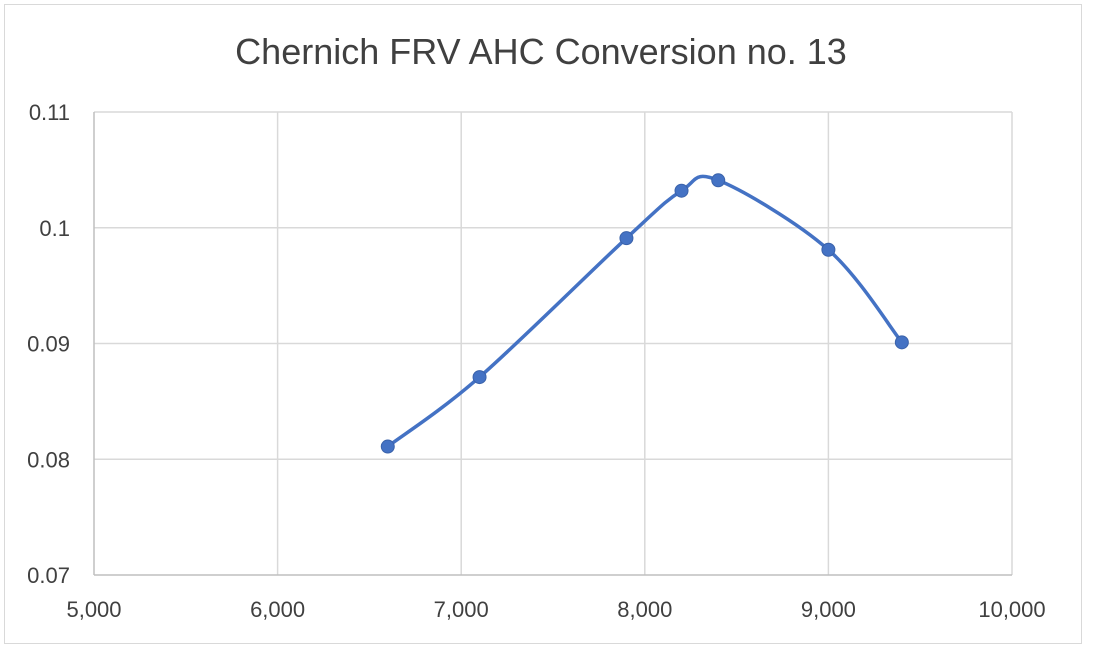 Image resolution: width=1100 pixels, height=662 pixels. What do you see at coordinates (54, 228) in the screenshot?
I see `y-tick-label: 0.1` at bounding box center [54, 228].